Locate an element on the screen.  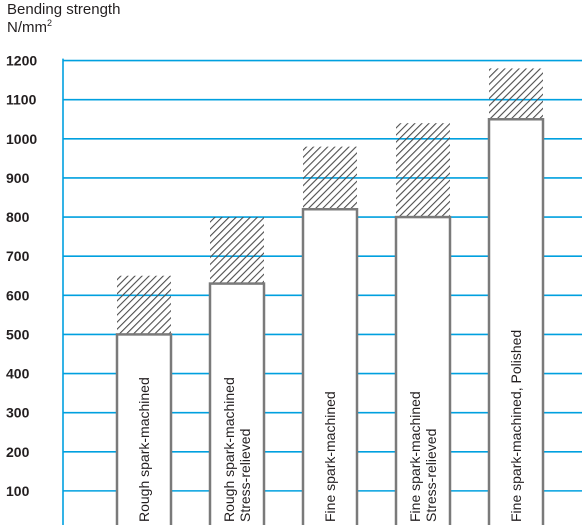
bar-label-5-1: Fine spark-machined, Polished is located at coordinates (516, 426).